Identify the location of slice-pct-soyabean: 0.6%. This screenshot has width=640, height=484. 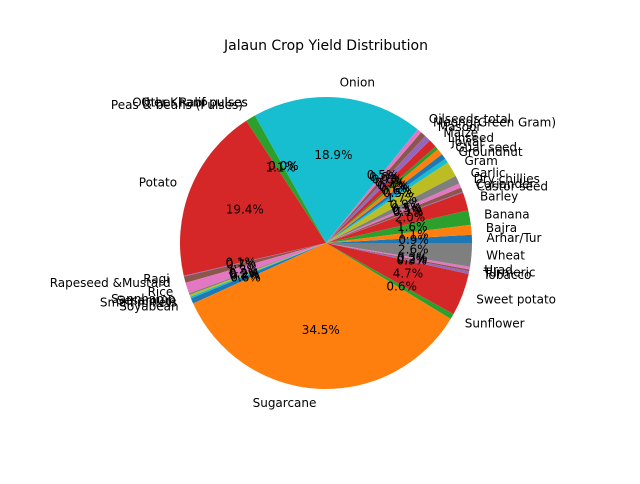
(245, 277).